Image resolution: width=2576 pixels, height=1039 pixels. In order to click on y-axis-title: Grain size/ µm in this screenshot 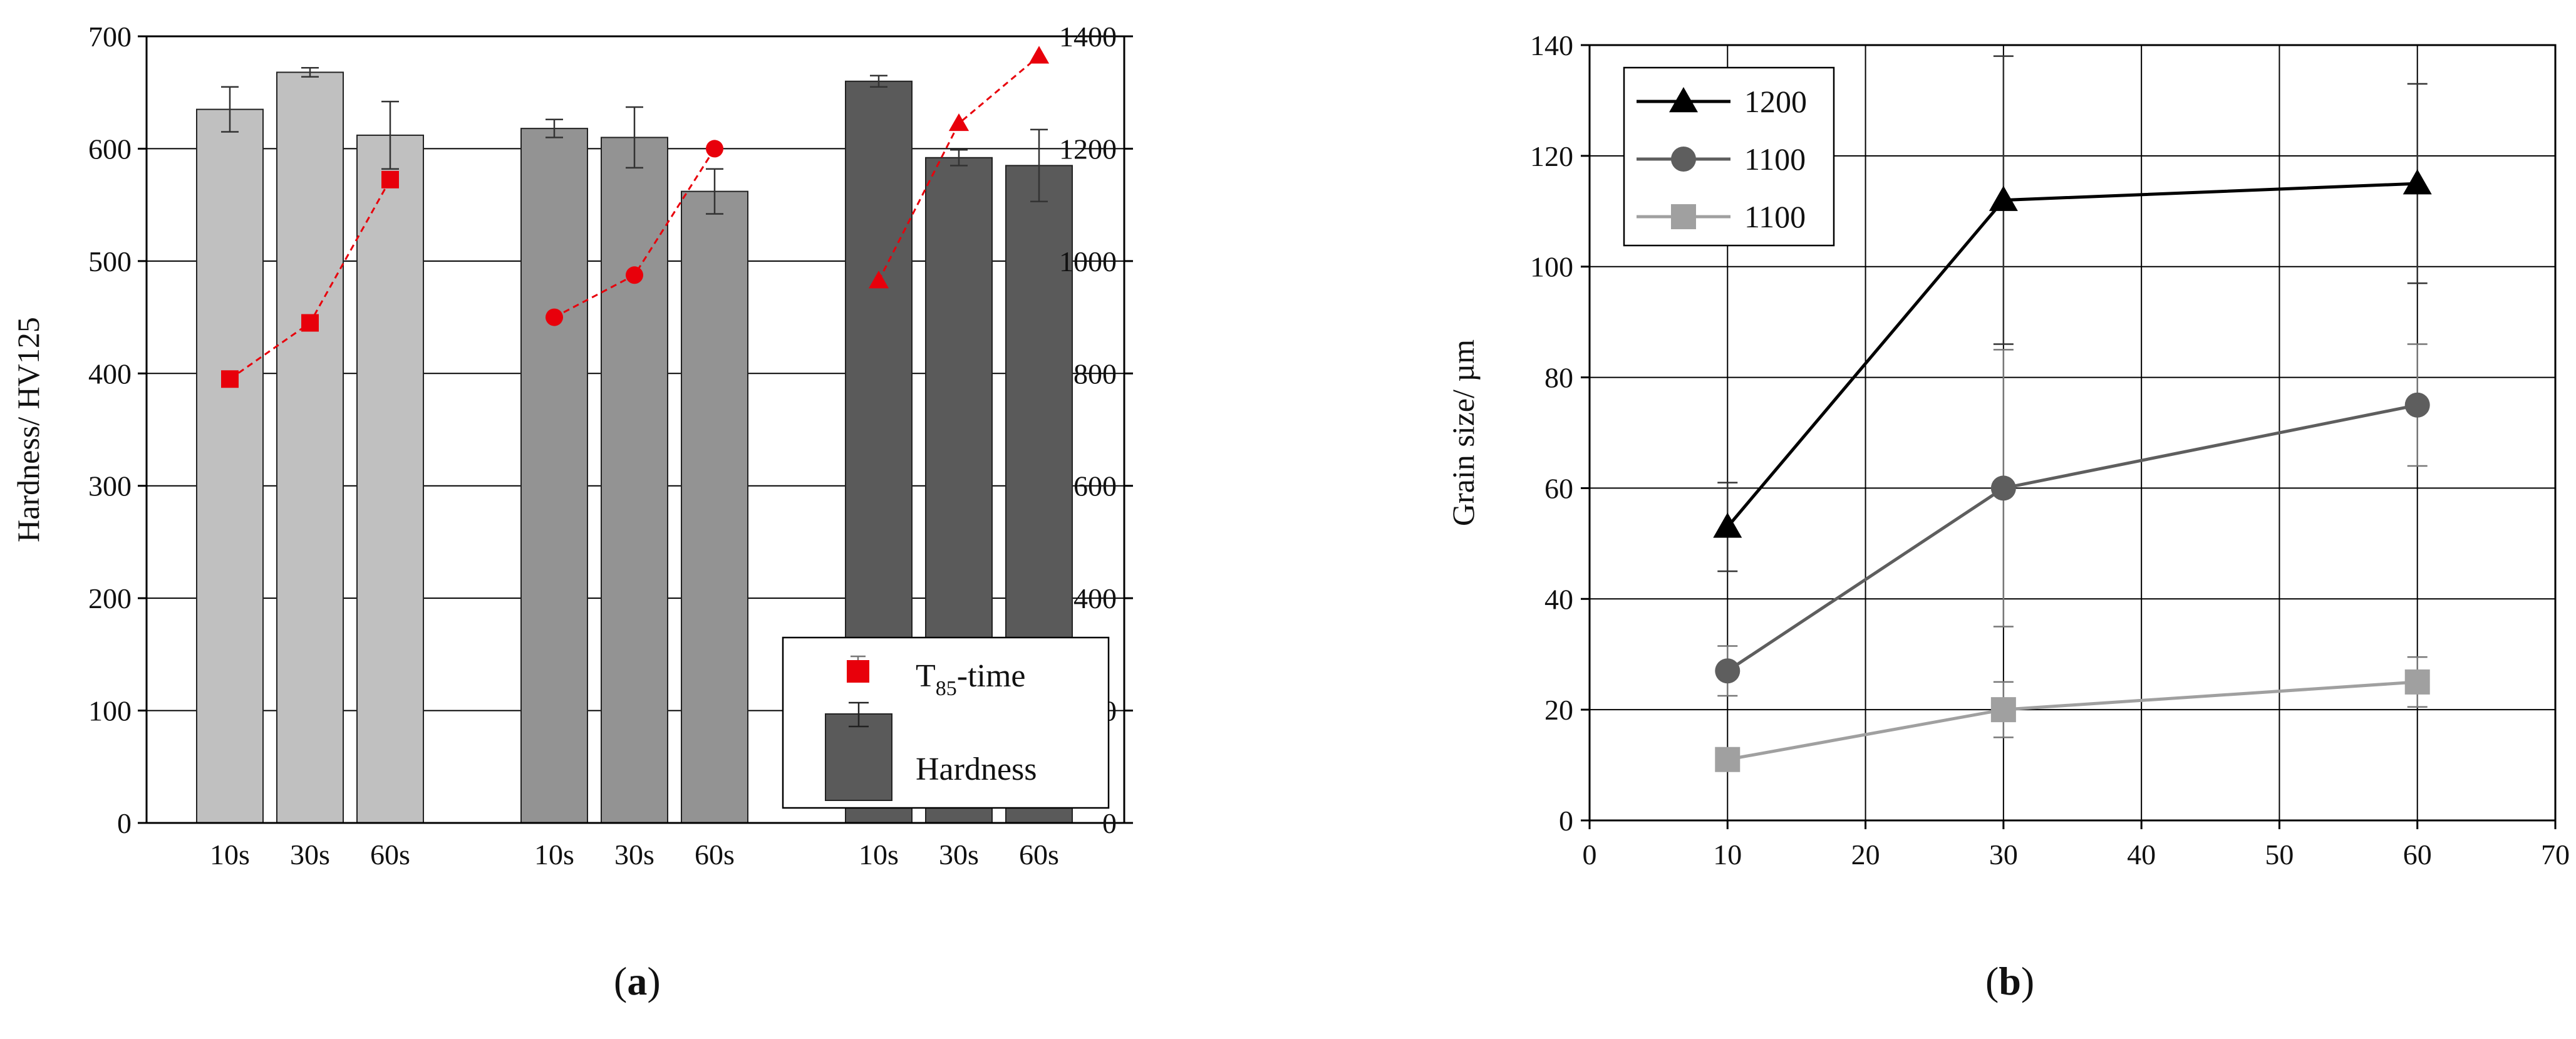, I will do `click(1463, 432)`.